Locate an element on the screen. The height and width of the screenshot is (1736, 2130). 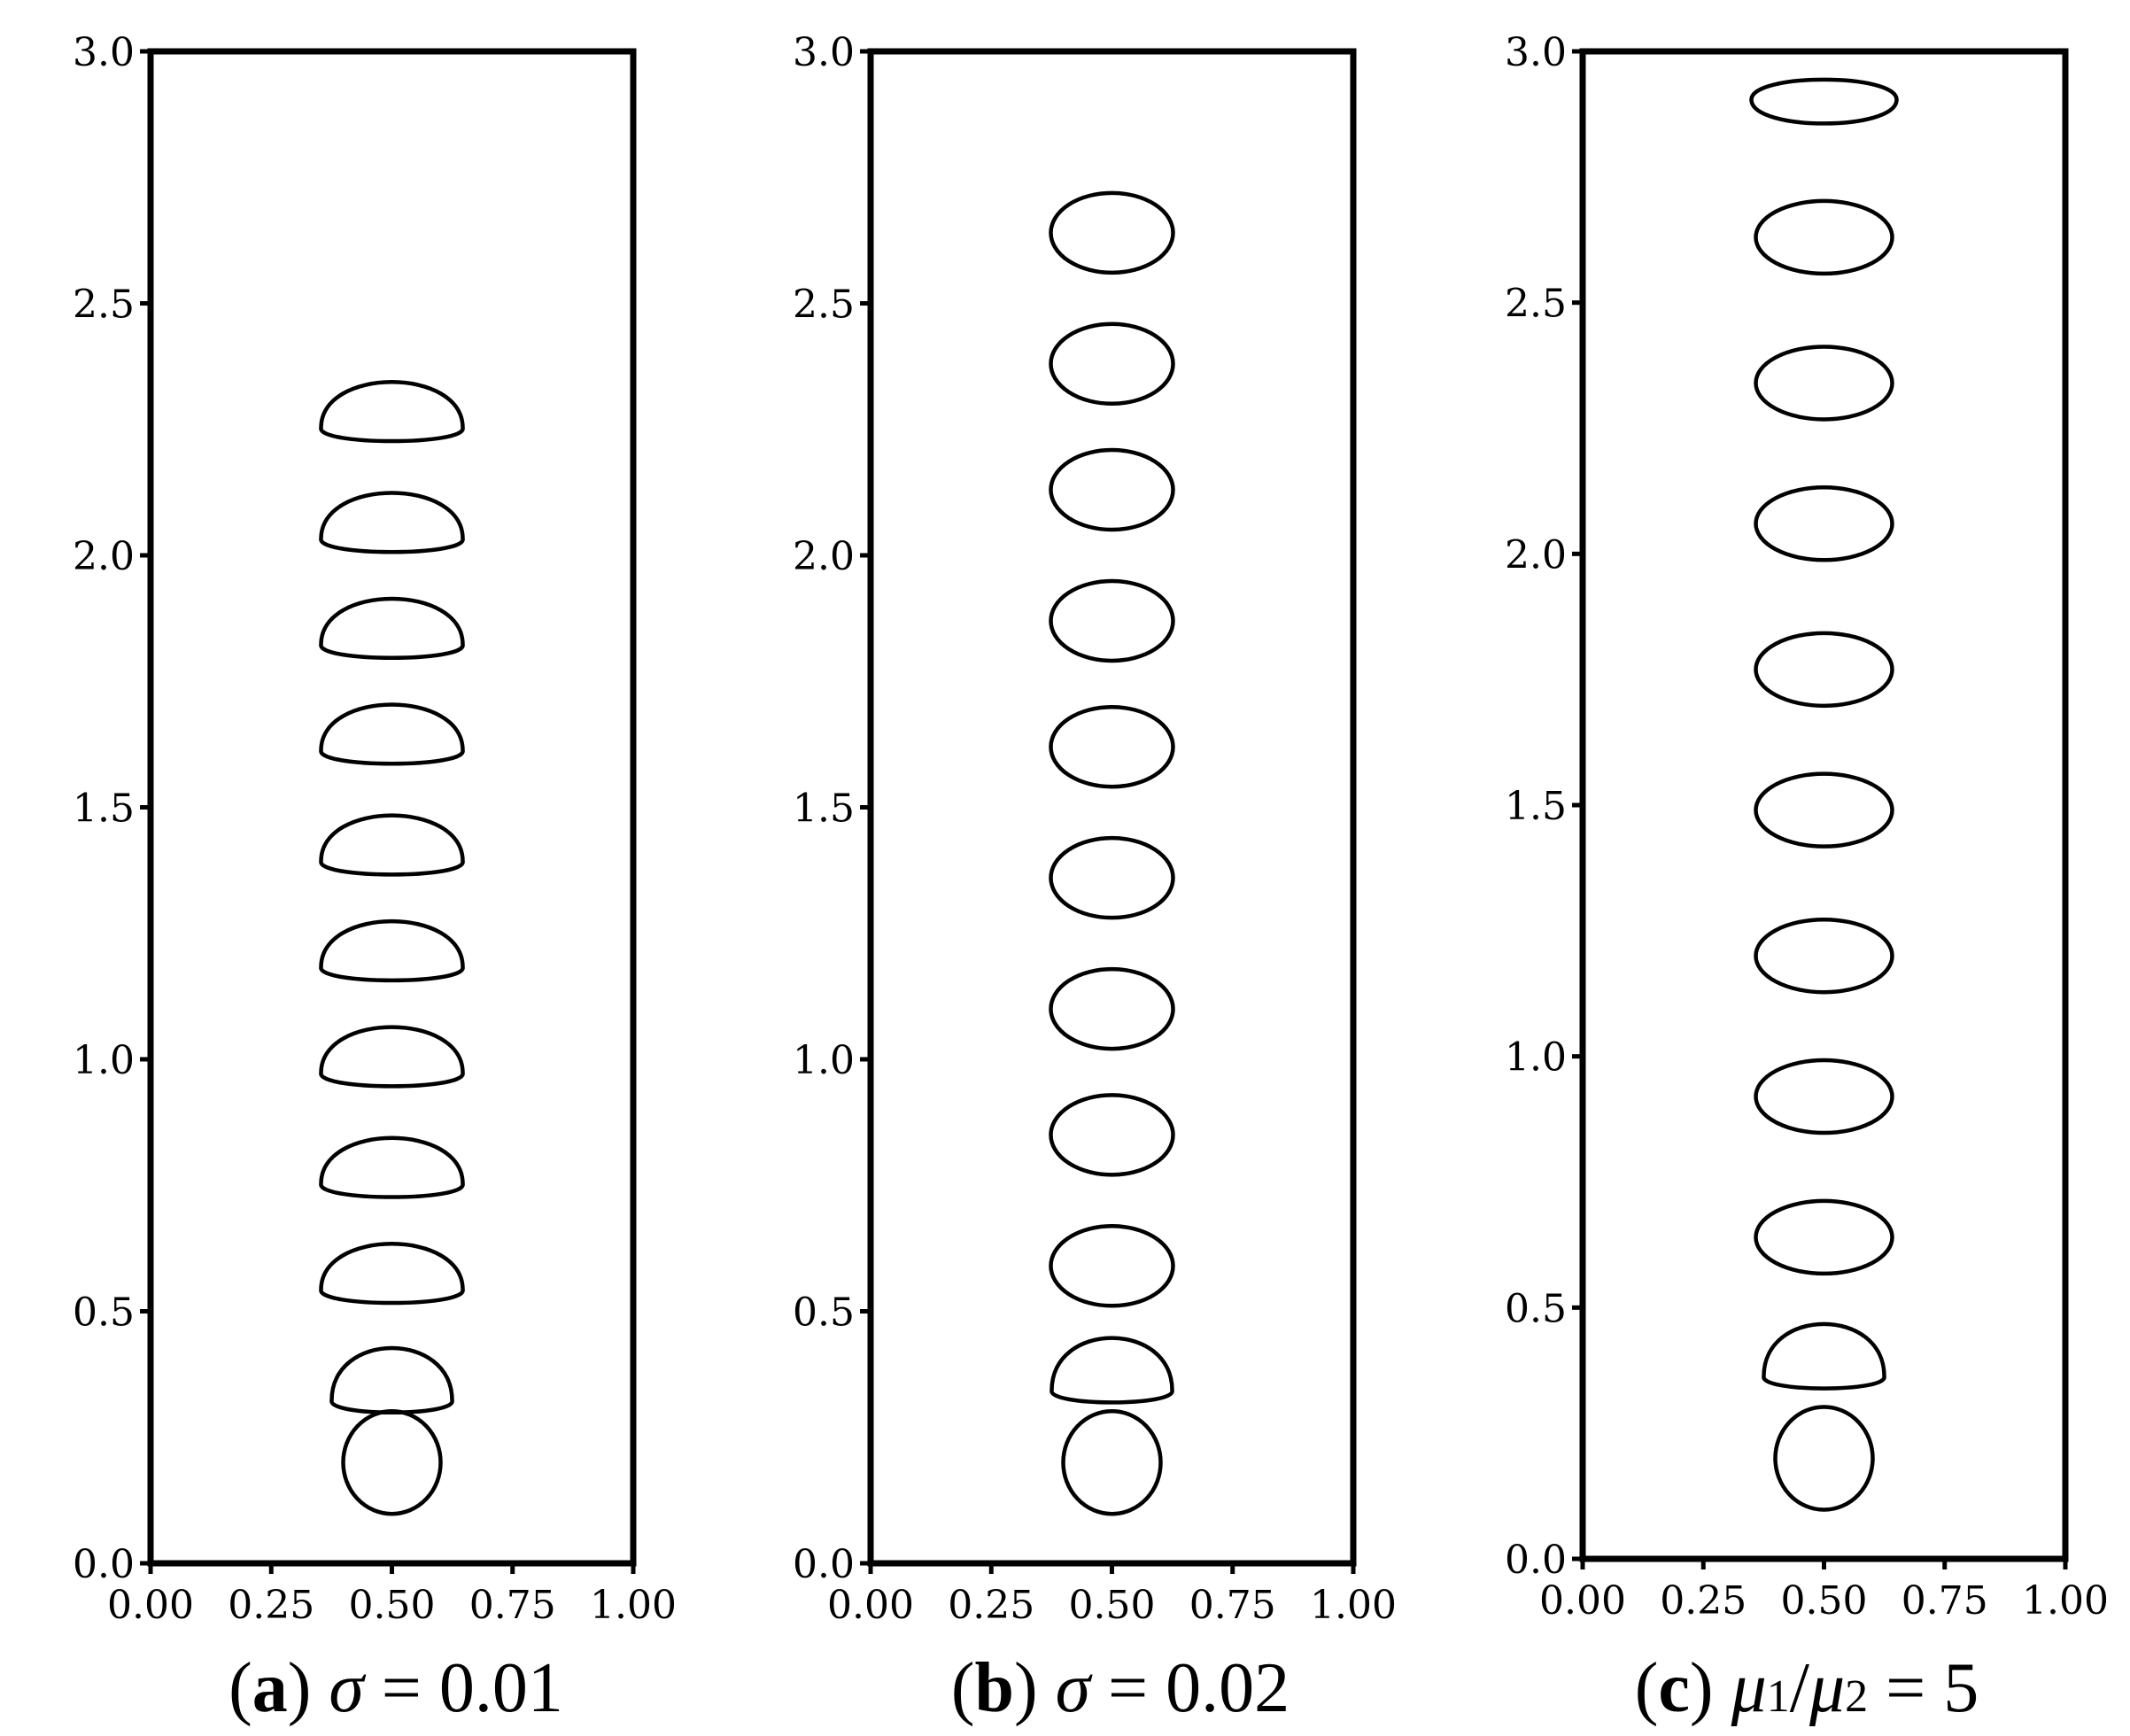
y-tick-label-b-5: 2.5 is located at coordinates (824, 305).